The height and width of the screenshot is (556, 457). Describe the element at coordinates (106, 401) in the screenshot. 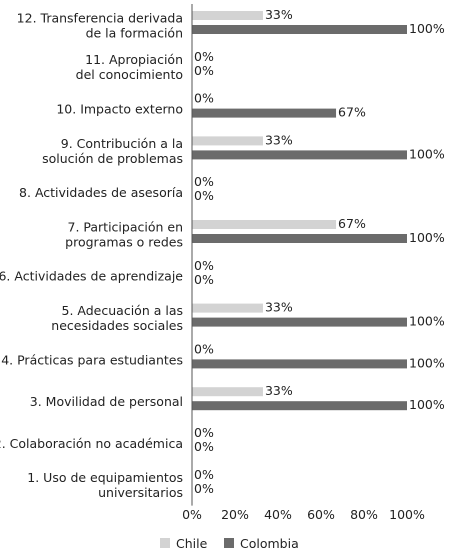

I see `category-label: 3. Movilidad de personal` at that location.